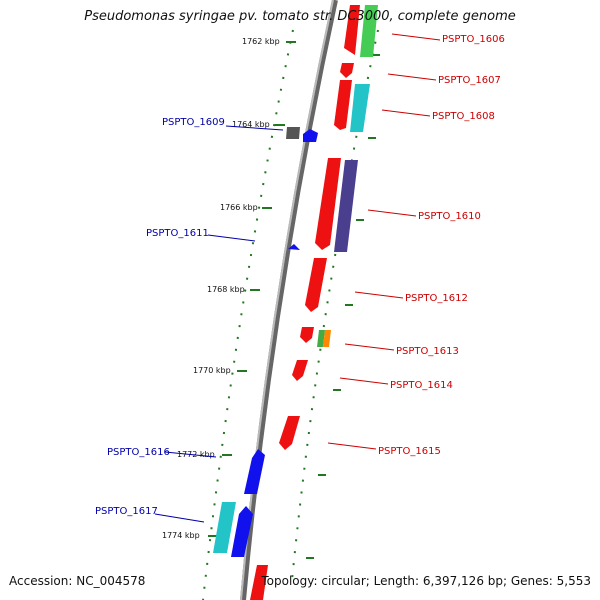 This screenshot has width=600, height=600. What do you see at coordinates (239, 207) in the screenshot?
I see `kbp-label-1766: 1766 kbp` at bounding box center [239, 207].